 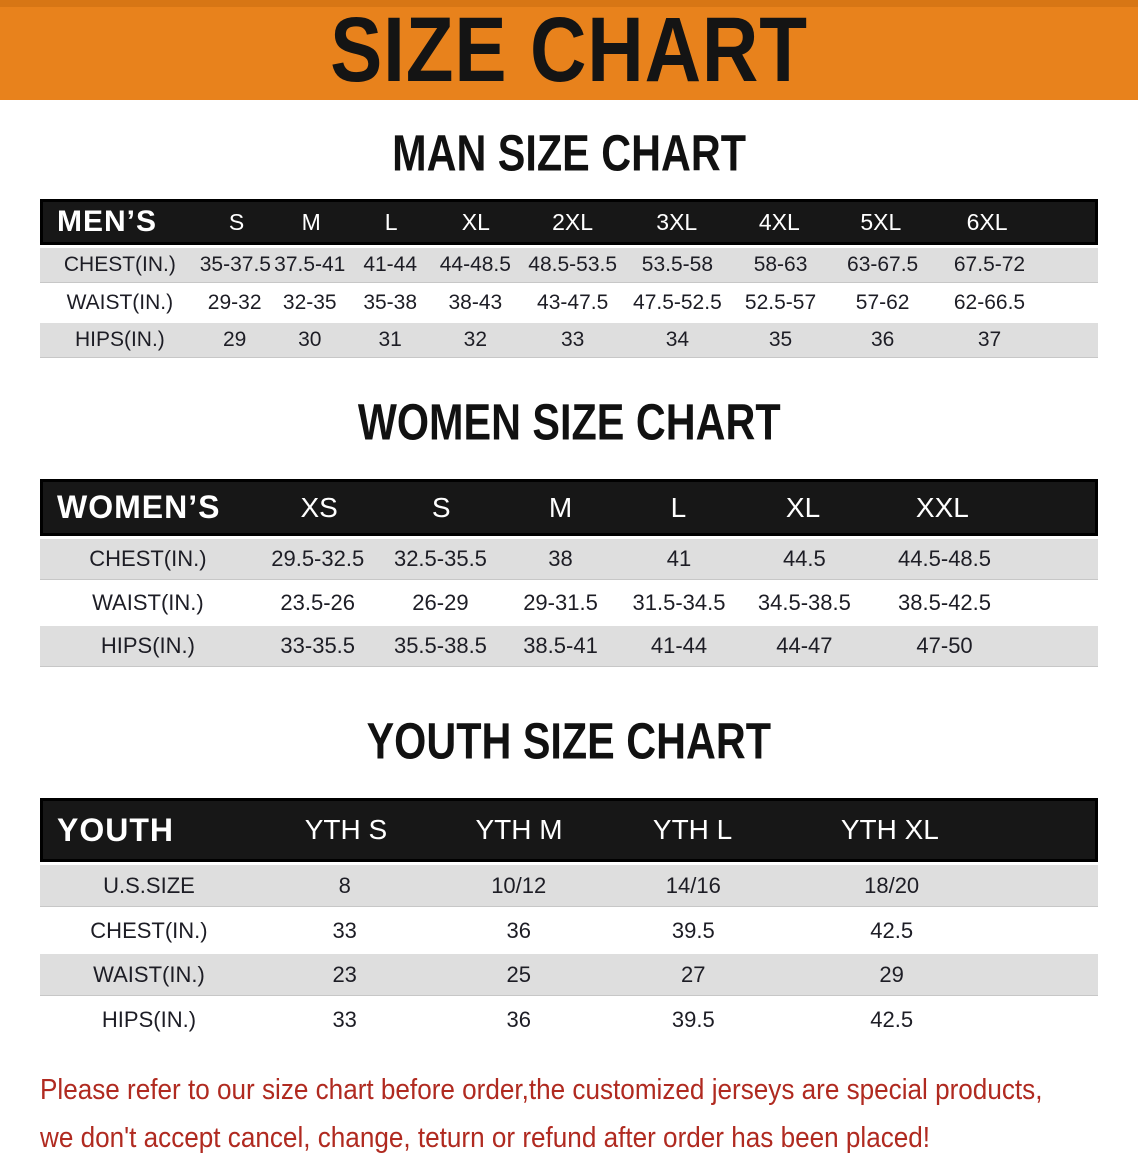 What do you see at coordinates (346, 829) in the screenshot?
I see `size-column-header: YTH S` at bounding box center [346, 829].